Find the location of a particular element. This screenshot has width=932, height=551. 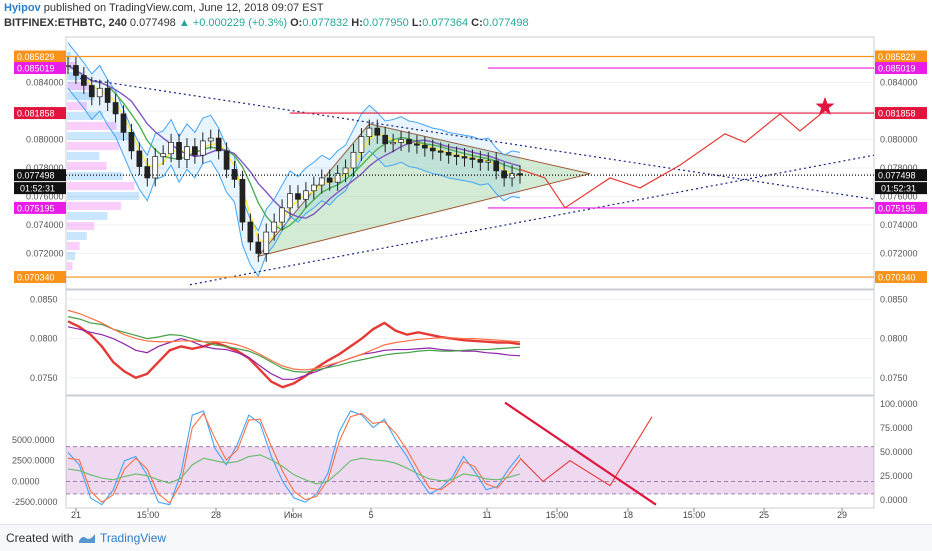

level-label-left: 0.077498 is located at coordinates (40, 175).